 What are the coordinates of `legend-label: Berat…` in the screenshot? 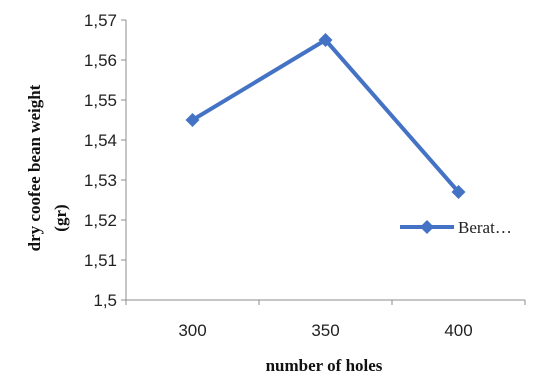 It's located at (485, 227).